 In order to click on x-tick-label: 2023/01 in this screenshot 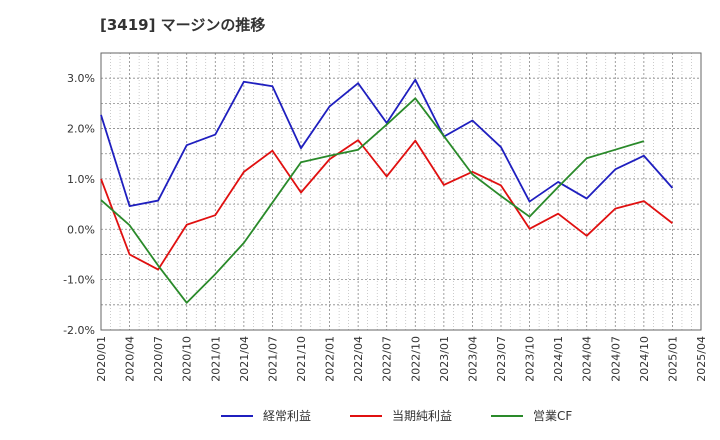, I will do `click(444, 359)`.